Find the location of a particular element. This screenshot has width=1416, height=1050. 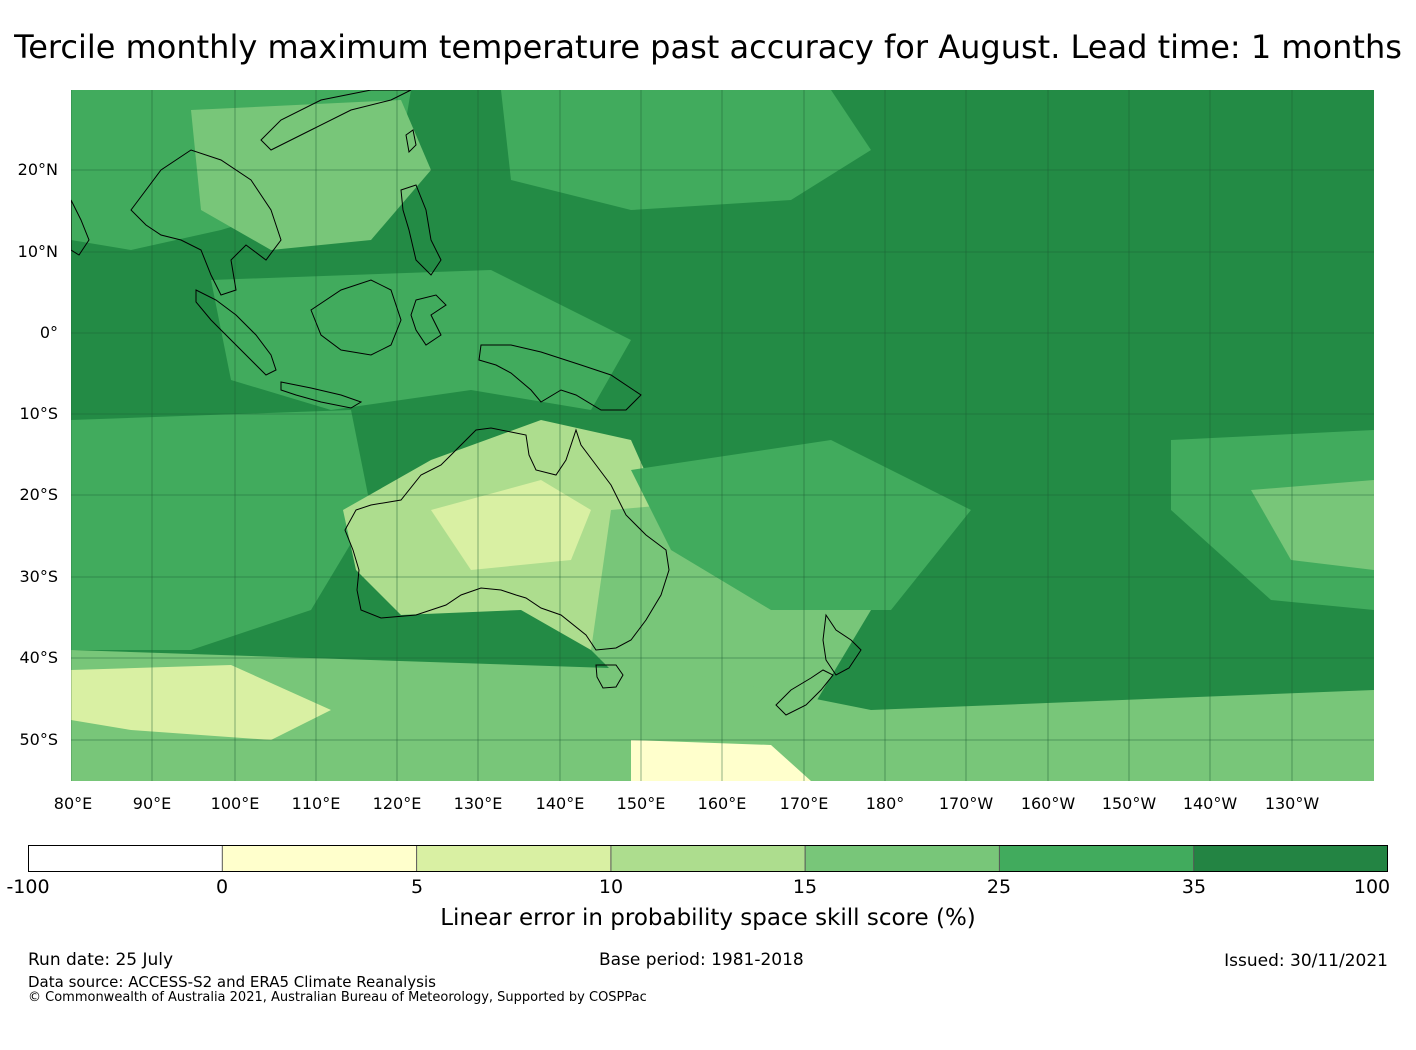

sulawesi-coastline is located at coordinates (428, 320).